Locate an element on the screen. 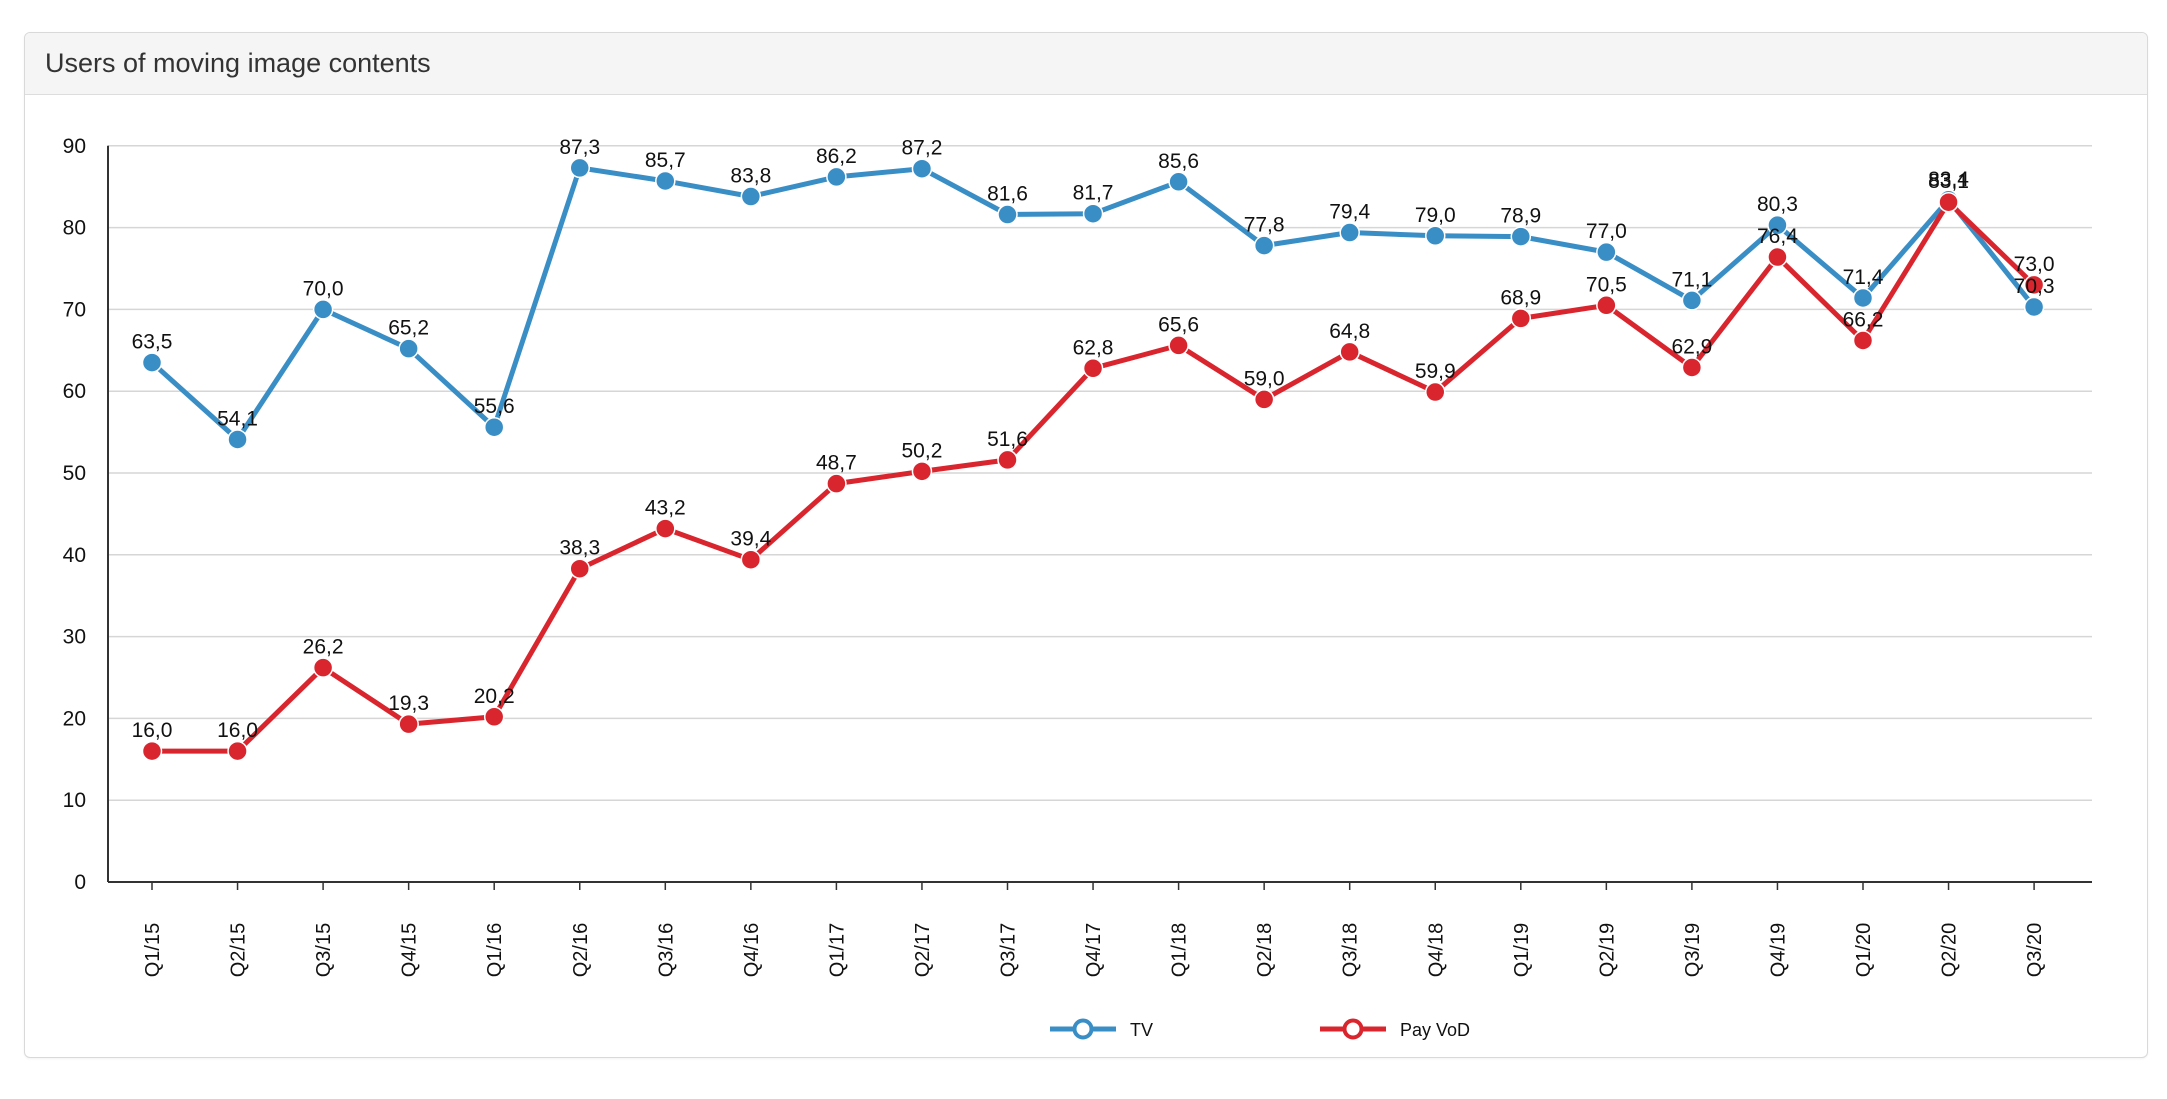 The image size is (2167, 1099). legend-item-pay-vod: Pay VoD is located at coordinates (1395, 1029).